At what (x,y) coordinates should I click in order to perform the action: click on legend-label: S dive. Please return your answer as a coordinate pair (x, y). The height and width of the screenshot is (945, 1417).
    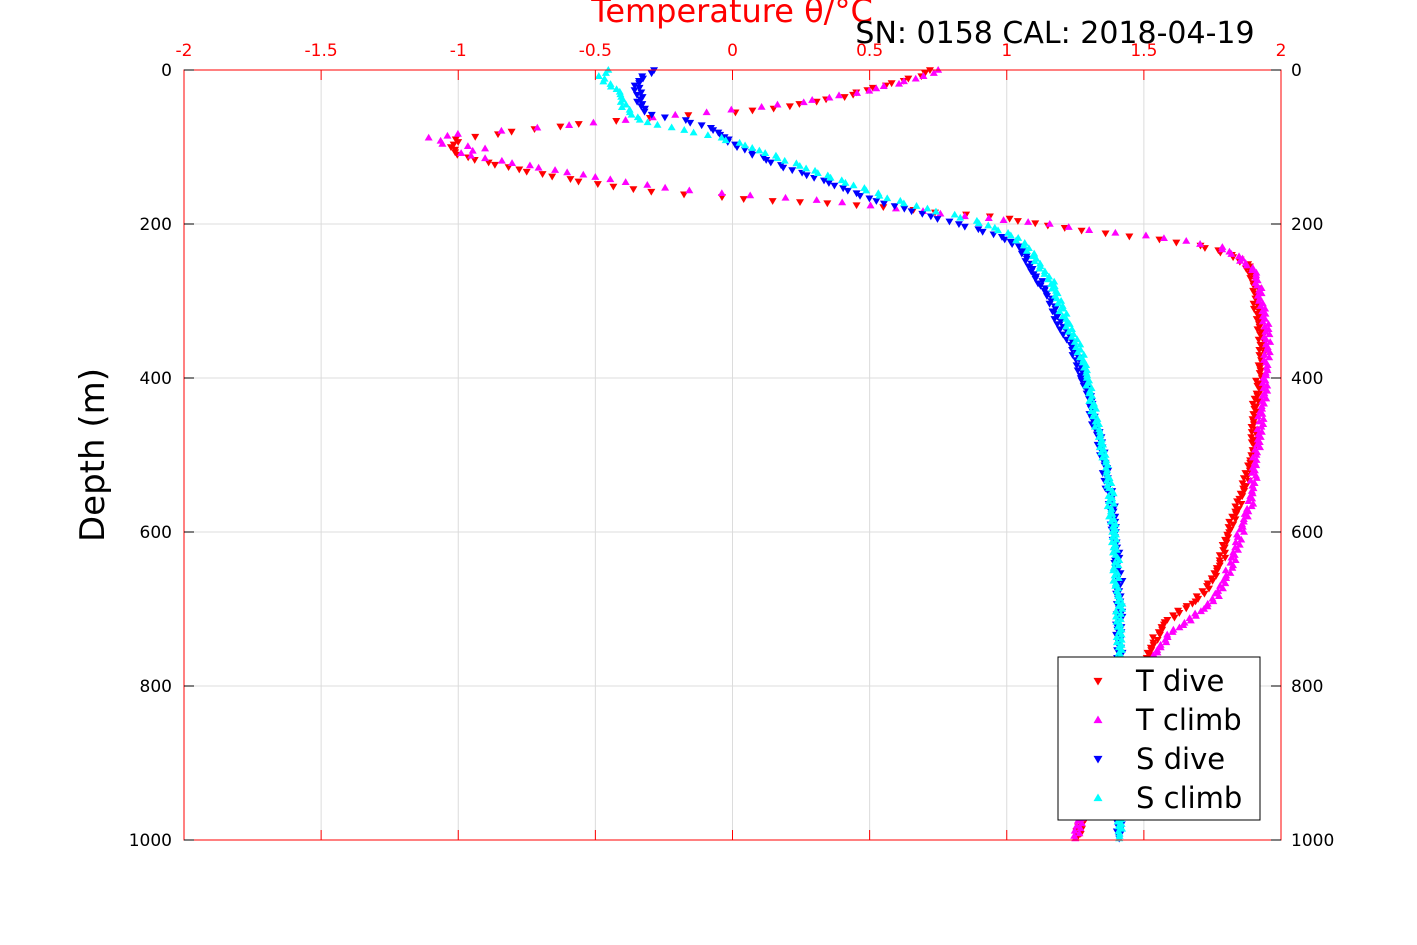
    Looking at the image, I should click on (1180, 759).